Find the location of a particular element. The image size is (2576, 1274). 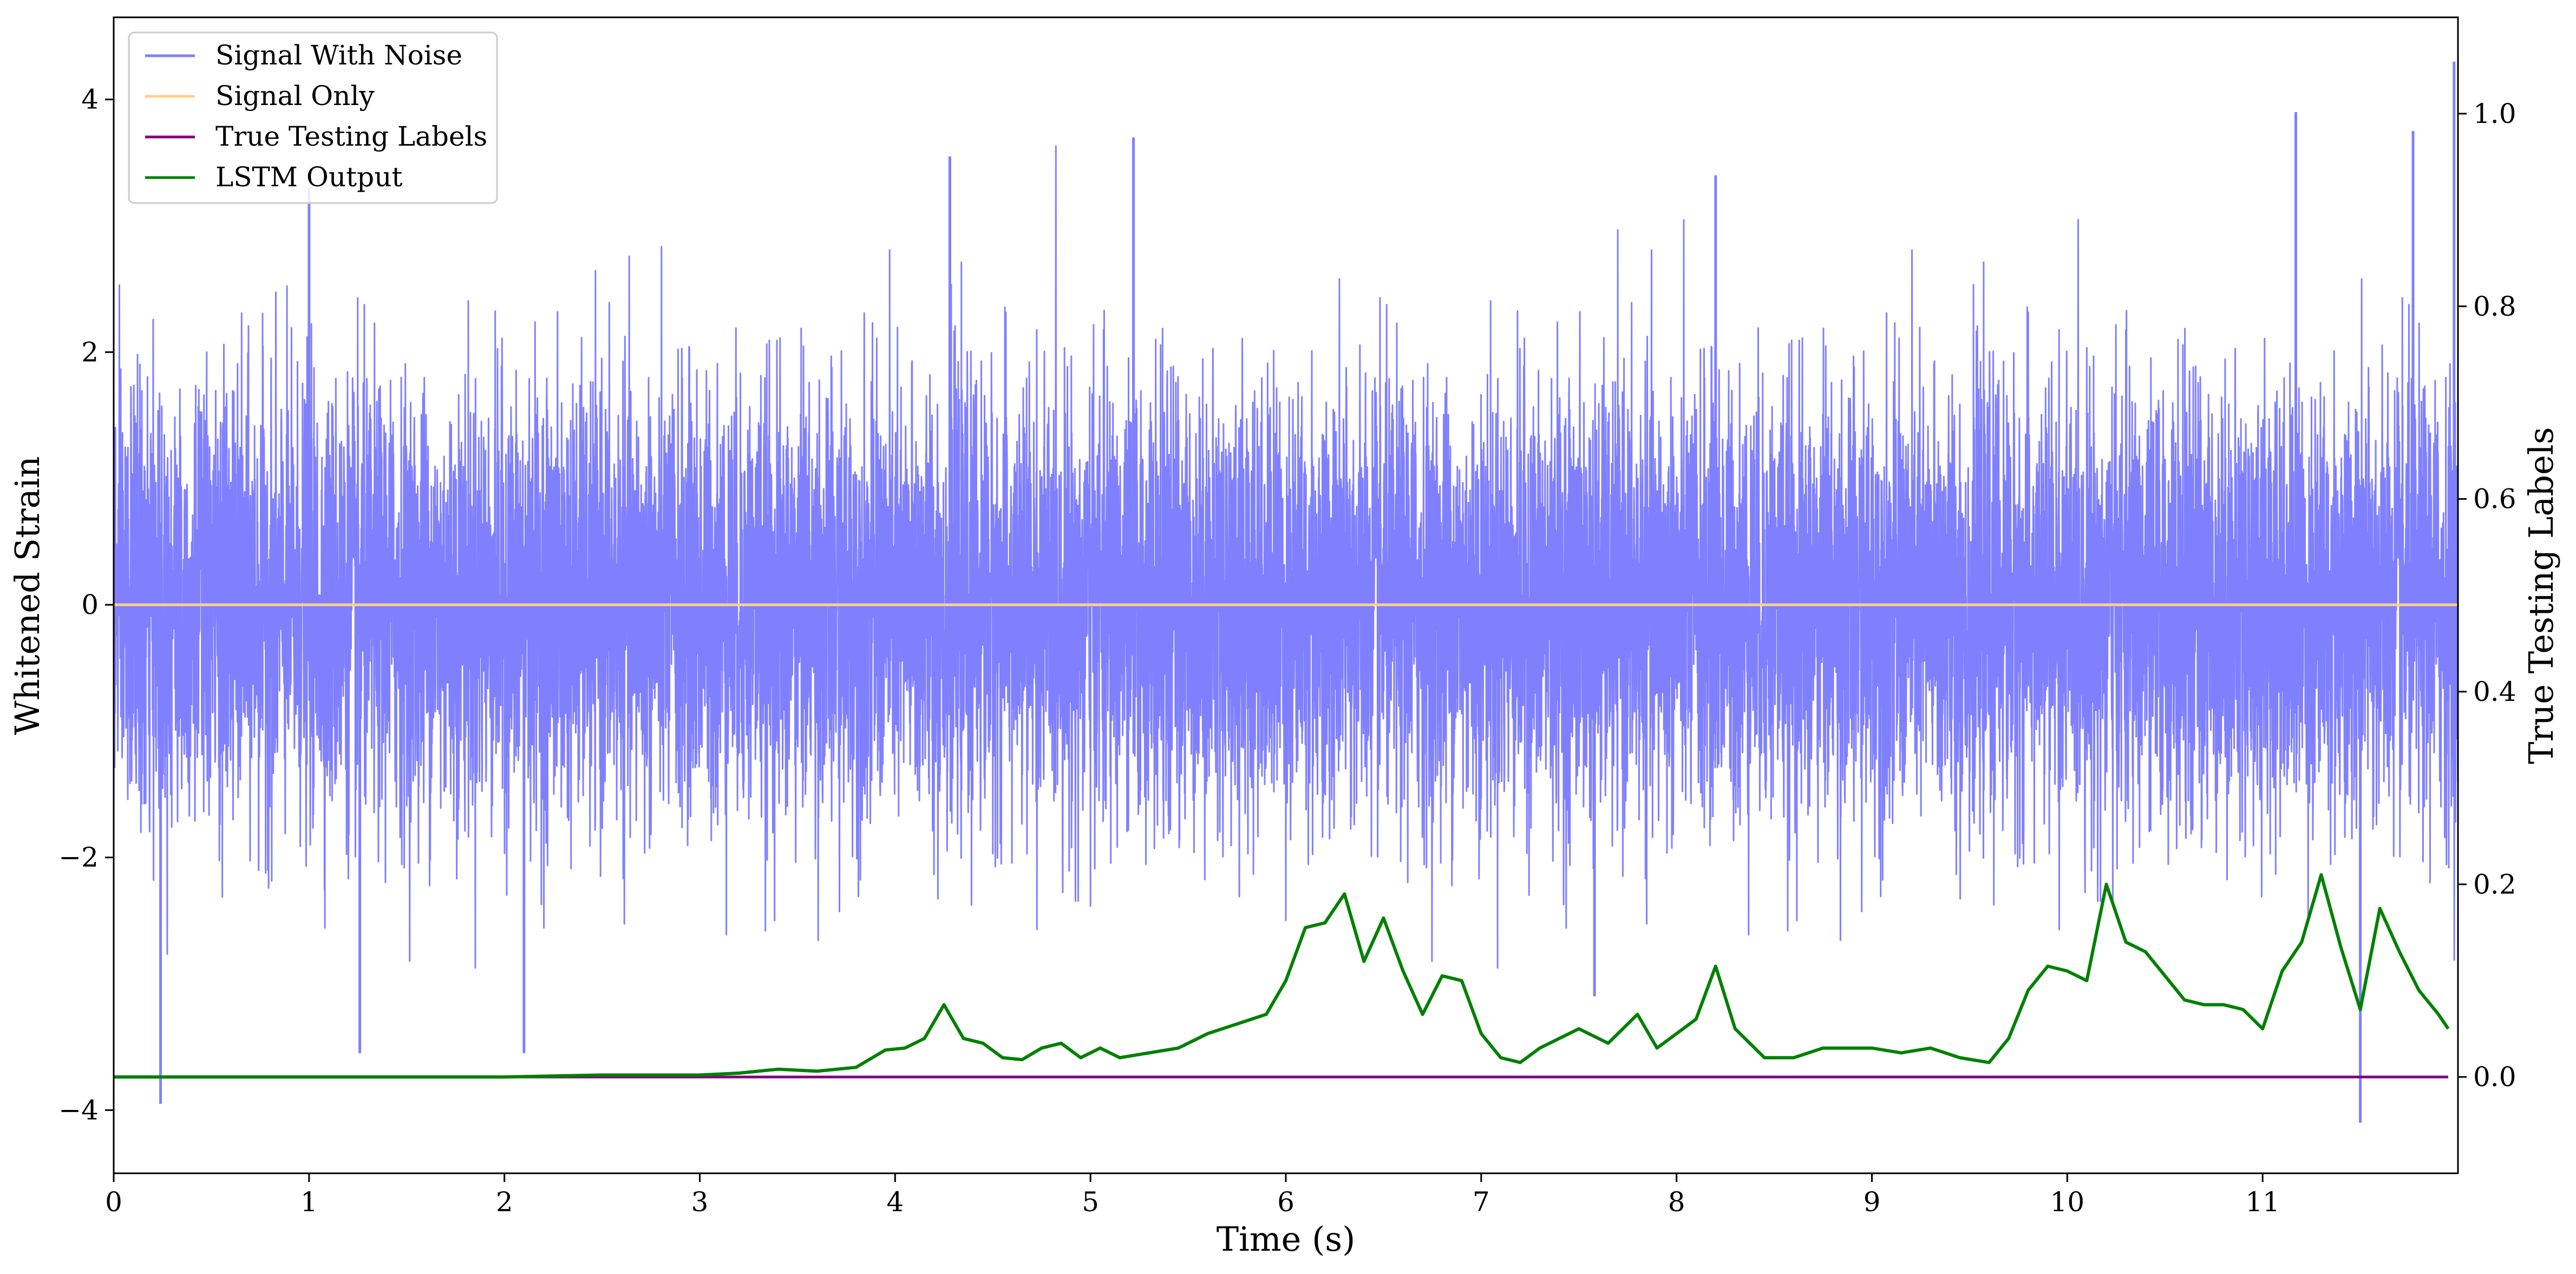

y-tick-label: −4 is located at coordinates (78, 1110).